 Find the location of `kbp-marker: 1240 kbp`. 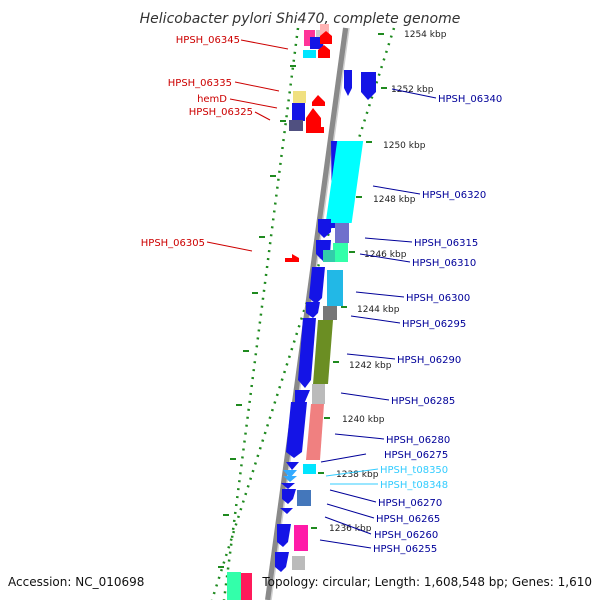

kbp-marker: 1240 kbp is located at coordinates (363, 420).